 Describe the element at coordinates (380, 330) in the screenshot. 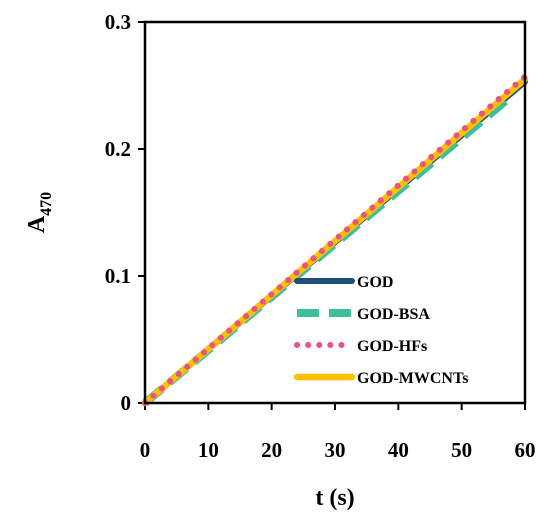

I see `legend: GOD GOD-BSA GOD-HFs GOD-MWCNTs` at that location.